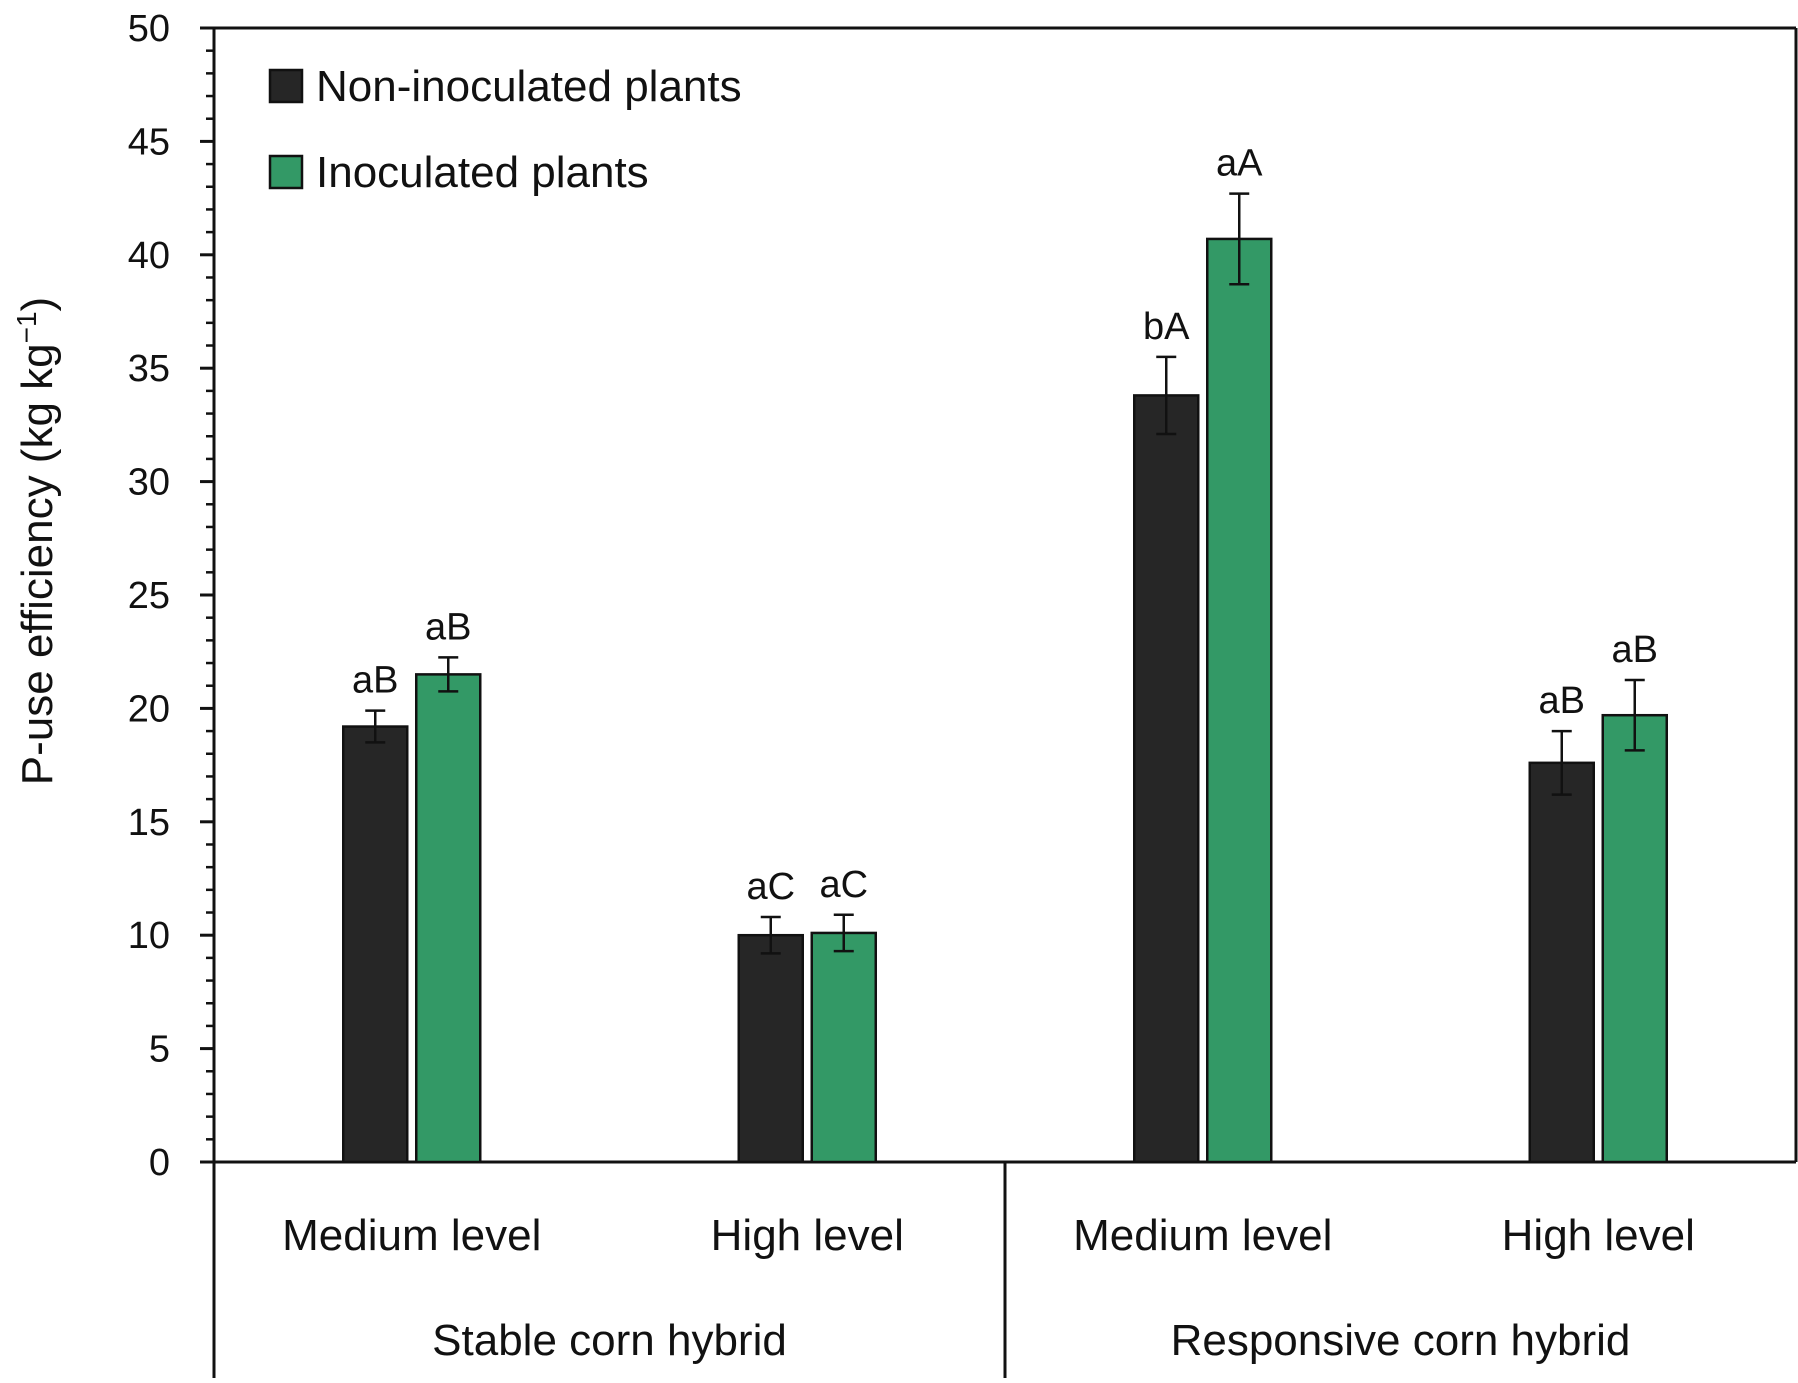  I want to click on group-label: Stable corn hybrid, so click(609, 1340).